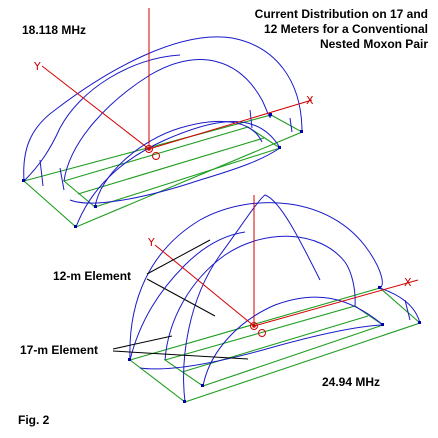 Image resolution: width=438 pixels, height=438 pixels. I want to click on top-inner-gap, so click(171, 166).